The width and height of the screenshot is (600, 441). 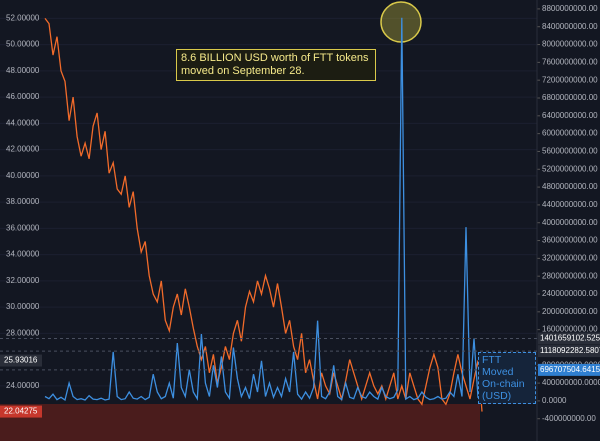 What do you see at coordinates (570, 186) in the screenshot?
I see `y2-tick-label: 4800000000.00` at bounding box center [570, 186].